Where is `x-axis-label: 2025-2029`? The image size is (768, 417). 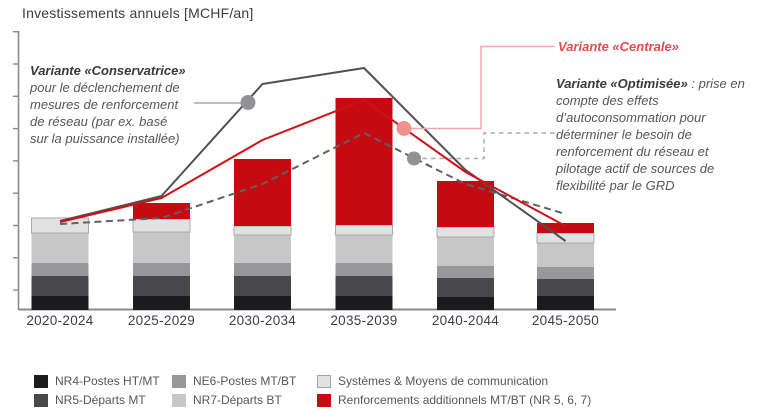 x-axis-label: 2025-2029 is located at coordinates (161, 320).